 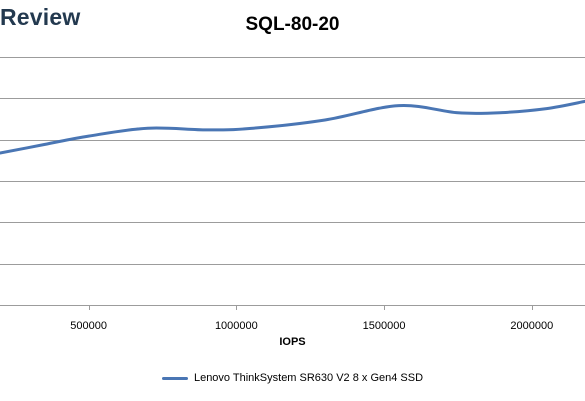 What do you see at coordinates (174, 378) in the screenshot?
I see `legend-swatch` at bounding box center [174, 378].